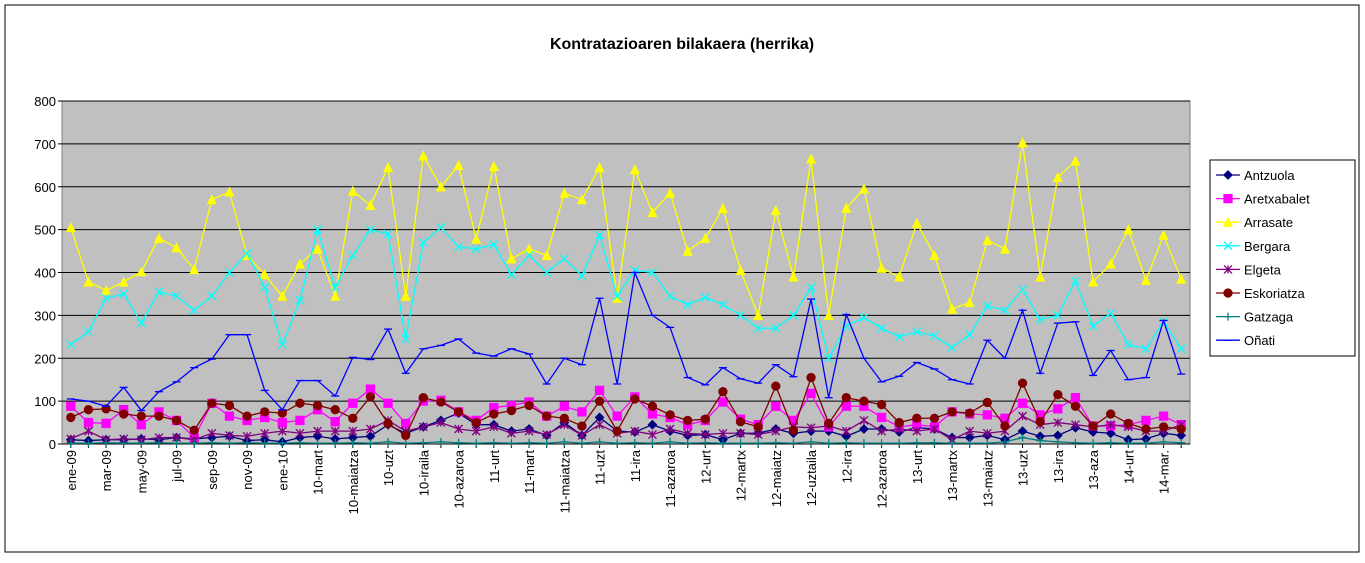 This screenshot has height=563, width=1365. I want to click on x-tick-label: 11-azaroa, so click(670, 478).